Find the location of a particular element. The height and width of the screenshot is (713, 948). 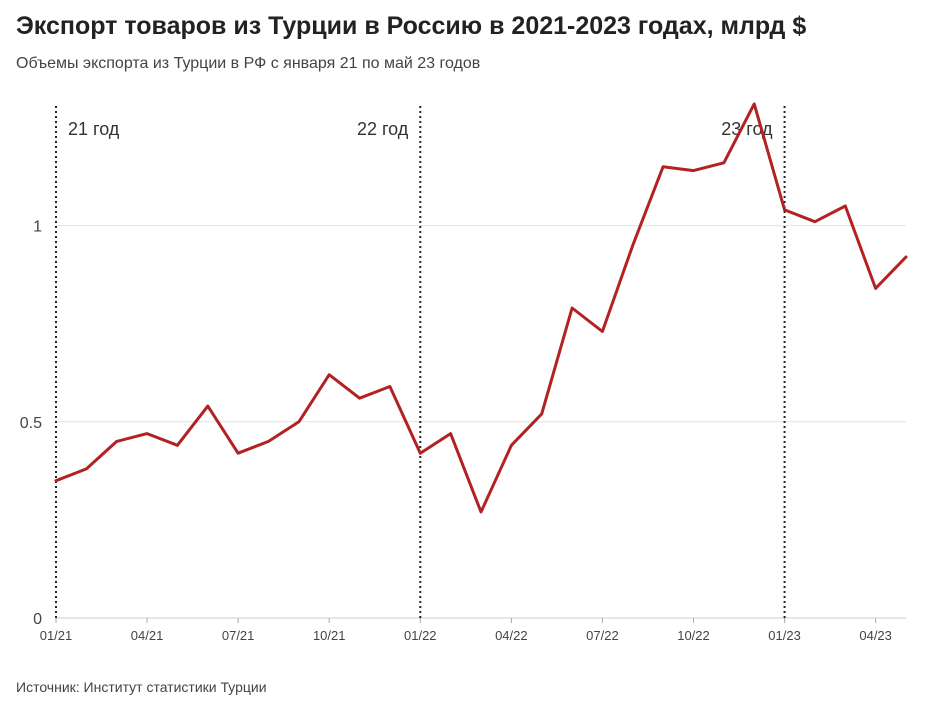

x-tick-label: 01/22 is located at coordinates (420, 635).